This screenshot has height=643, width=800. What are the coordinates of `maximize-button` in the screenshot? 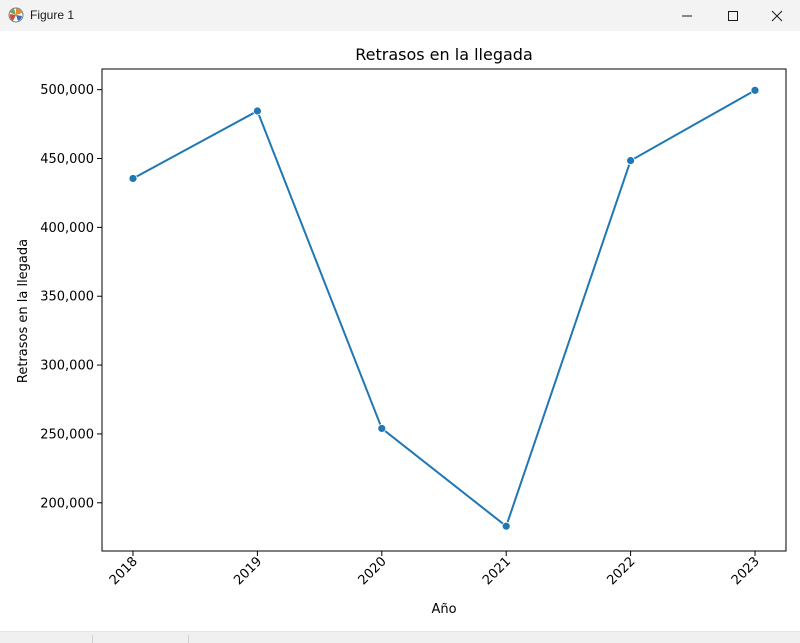 It's located at (733, 15).